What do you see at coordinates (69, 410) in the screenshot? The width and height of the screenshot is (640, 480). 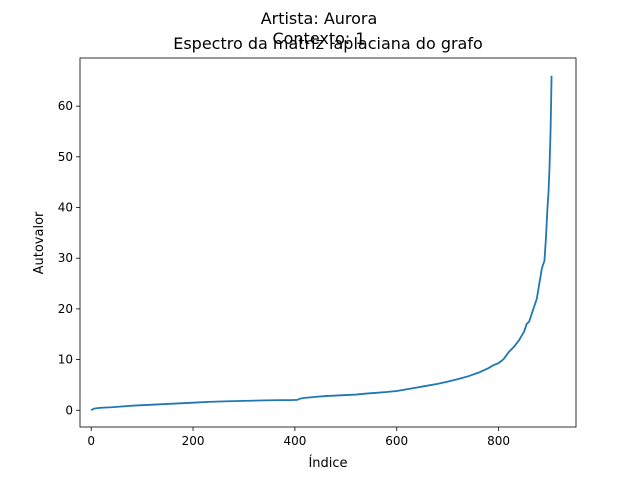 I see `y-tick-label: 0` at bounding box center [69, 410].